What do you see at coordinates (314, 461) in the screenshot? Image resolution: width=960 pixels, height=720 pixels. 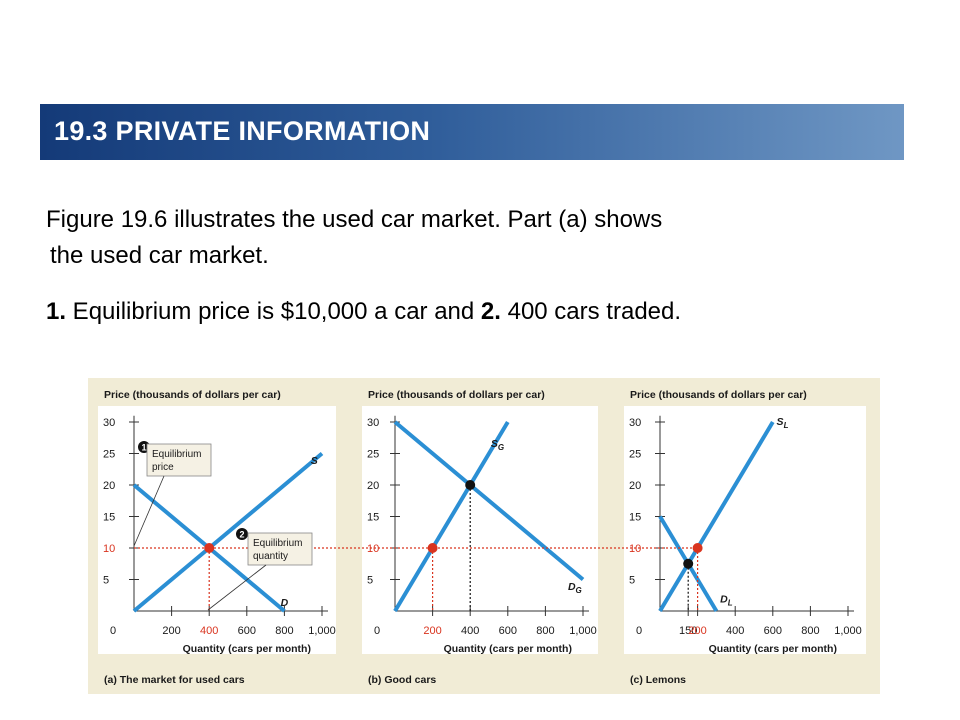 I see `panel-a-supply-label: S` at bounding box center [314, 461].